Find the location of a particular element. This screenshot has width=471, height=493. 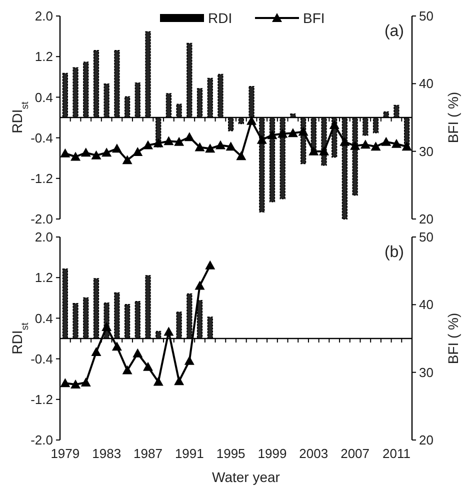

x-tick-label: 1979 is located at coordinates (65, 453).